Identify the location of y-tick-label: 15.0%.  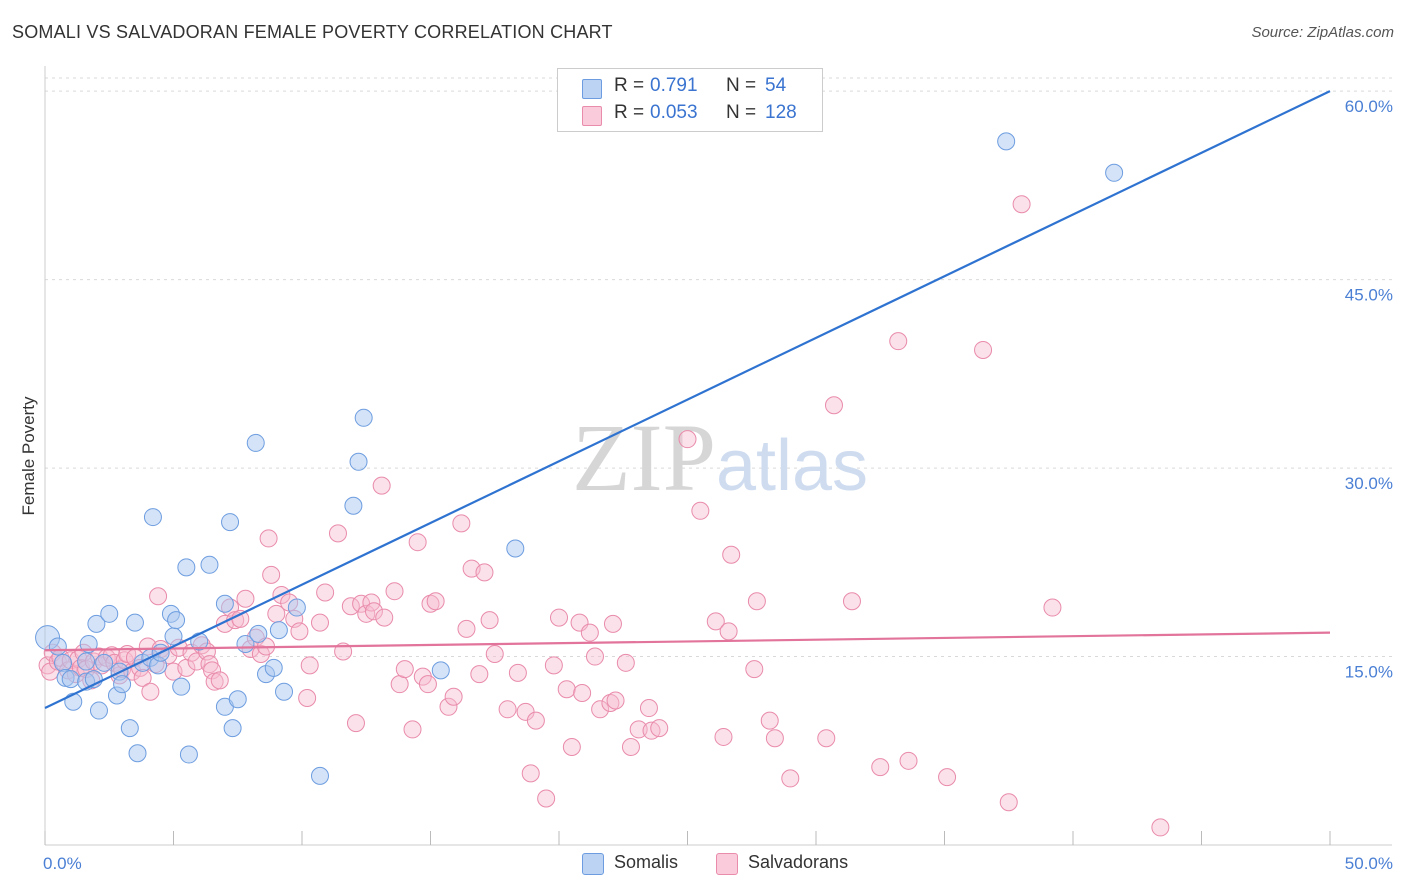
(1369, 672).